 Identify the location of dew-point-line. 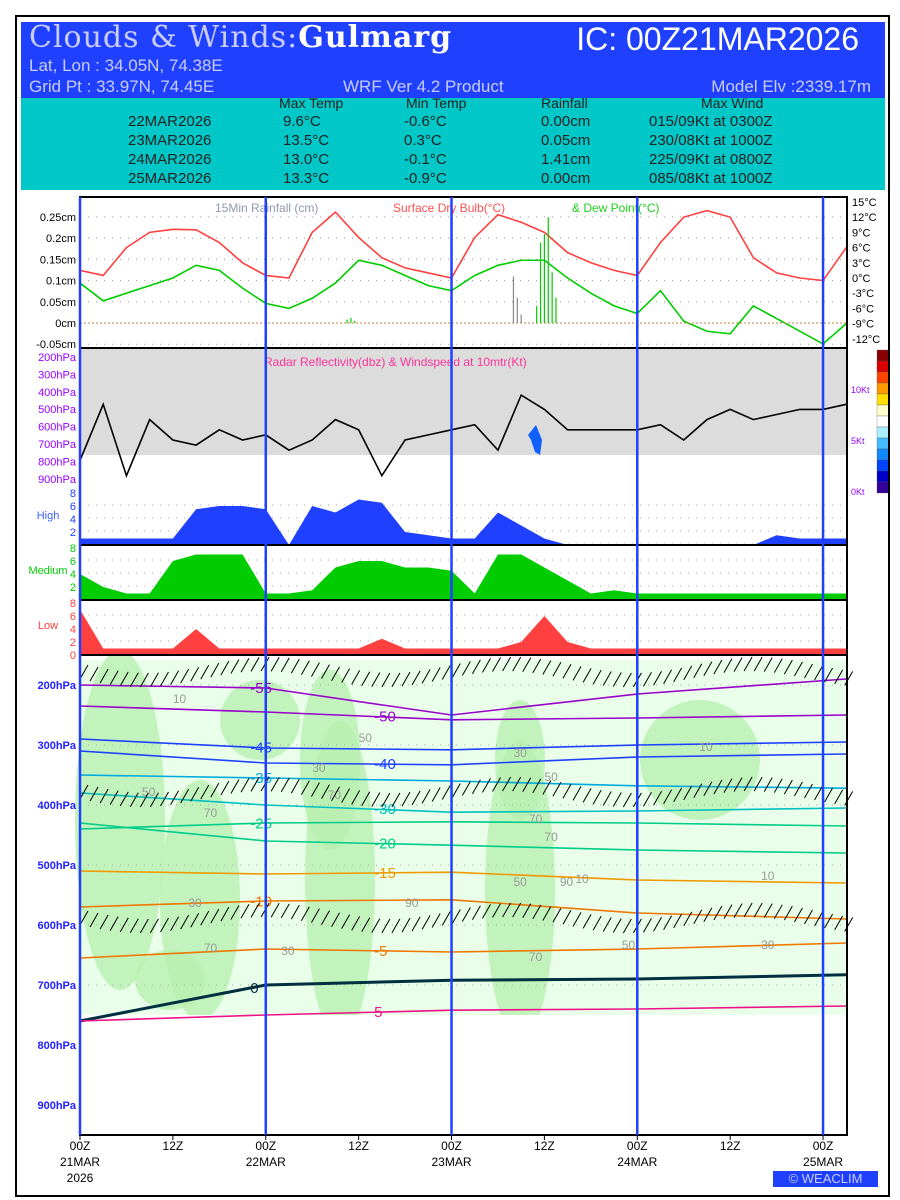
(463, 302).